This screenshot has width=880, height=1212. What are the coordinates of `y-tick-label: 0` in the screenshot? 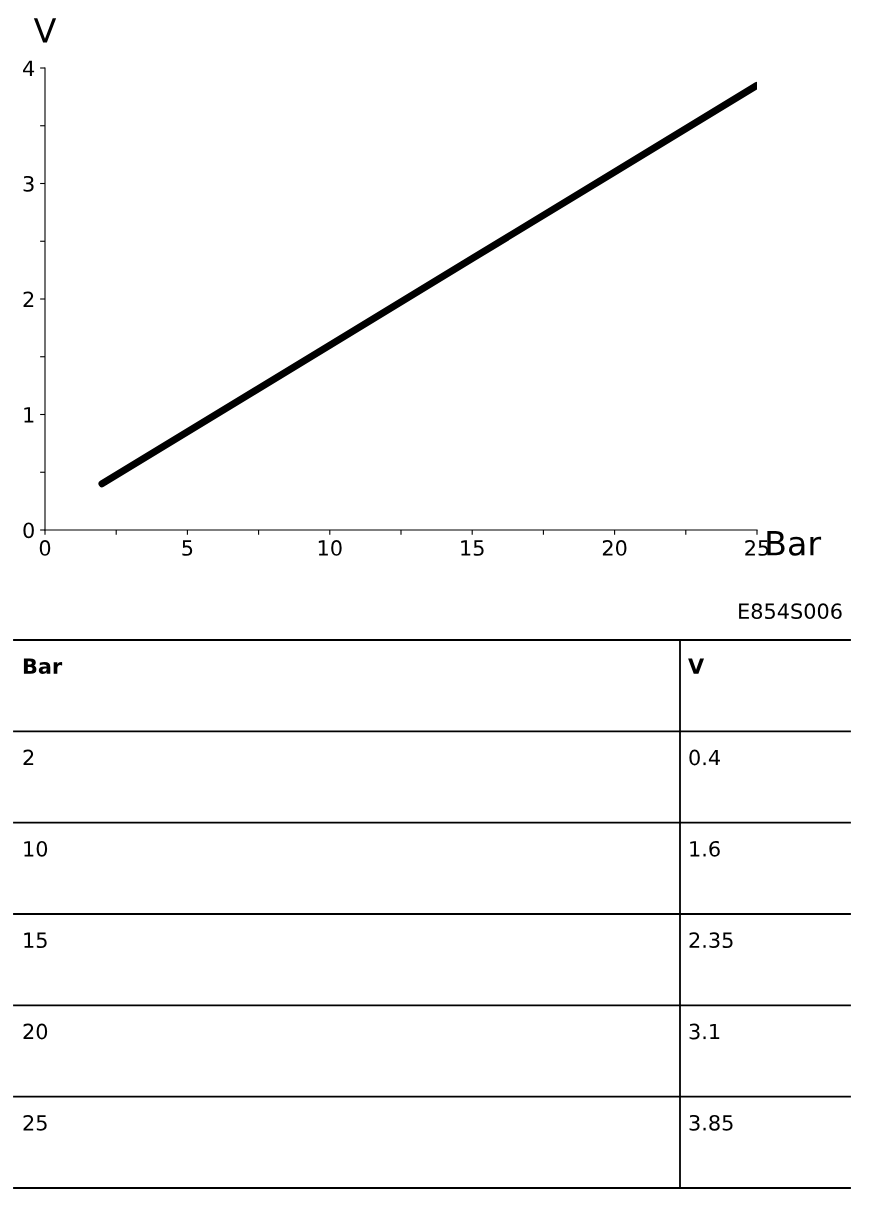 It's located at (28, 530).